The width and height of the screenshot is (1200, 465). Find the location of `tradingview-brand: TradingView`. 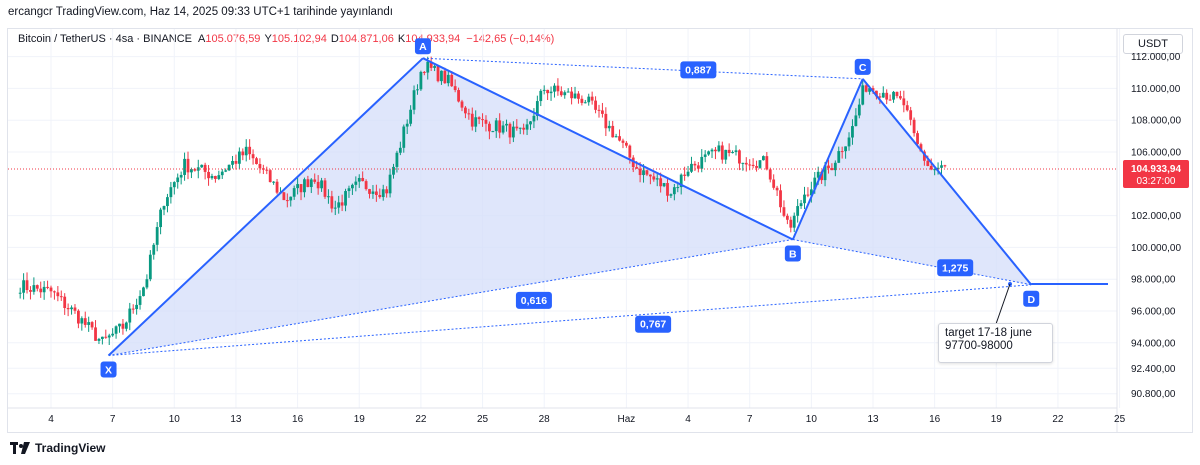

tradingview-brand: TradingView is located at coordinates (57, 448).